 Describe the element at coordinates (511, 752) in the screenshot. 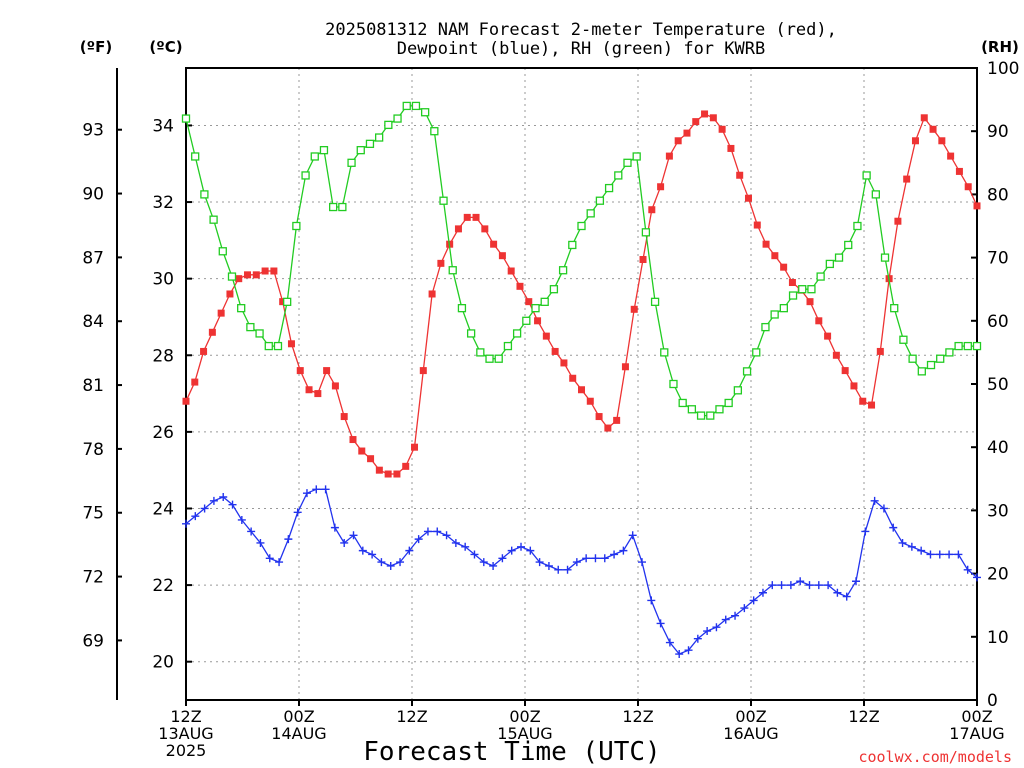

I see `x-axis-label: Forecast Time (UTC)` at that location.